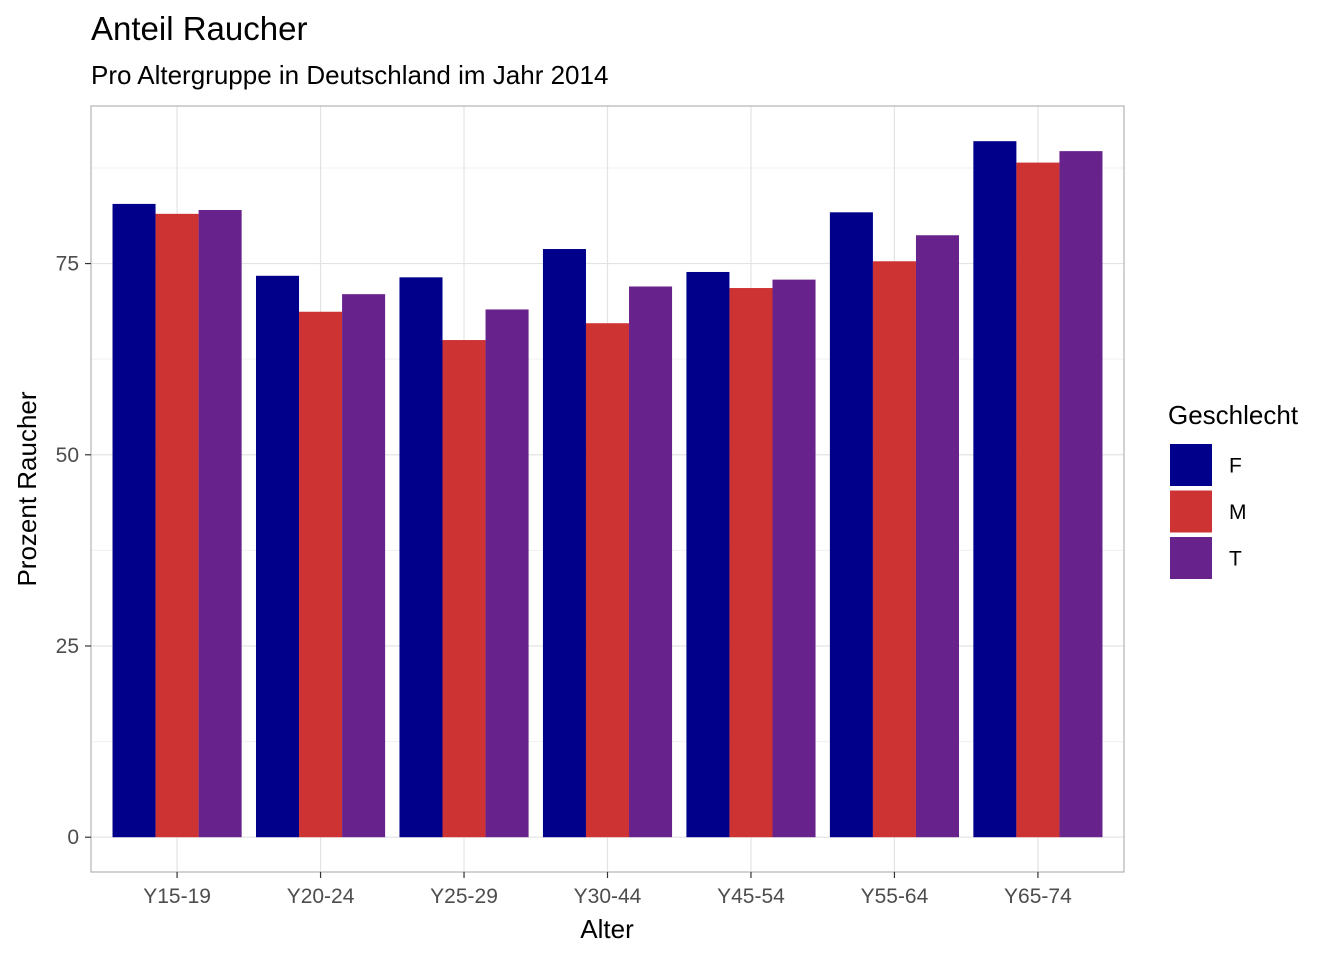 The height and width of the screenshot is (965, 1344). Describe the element at coordinates (895, 896) in the screenshot. I see `x-tick-label: Y55-64` at that location.